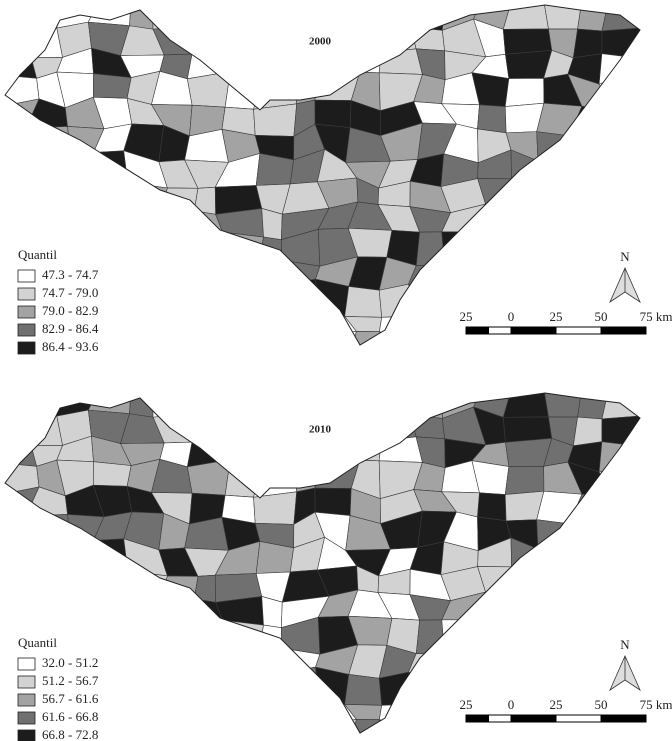 This screenshot has width=672, height=741. What do you see at coordinates (70, 328) in the screenshot?
I see `legend-label: 82.9 - 86.4` at bounding box center [70, 328].